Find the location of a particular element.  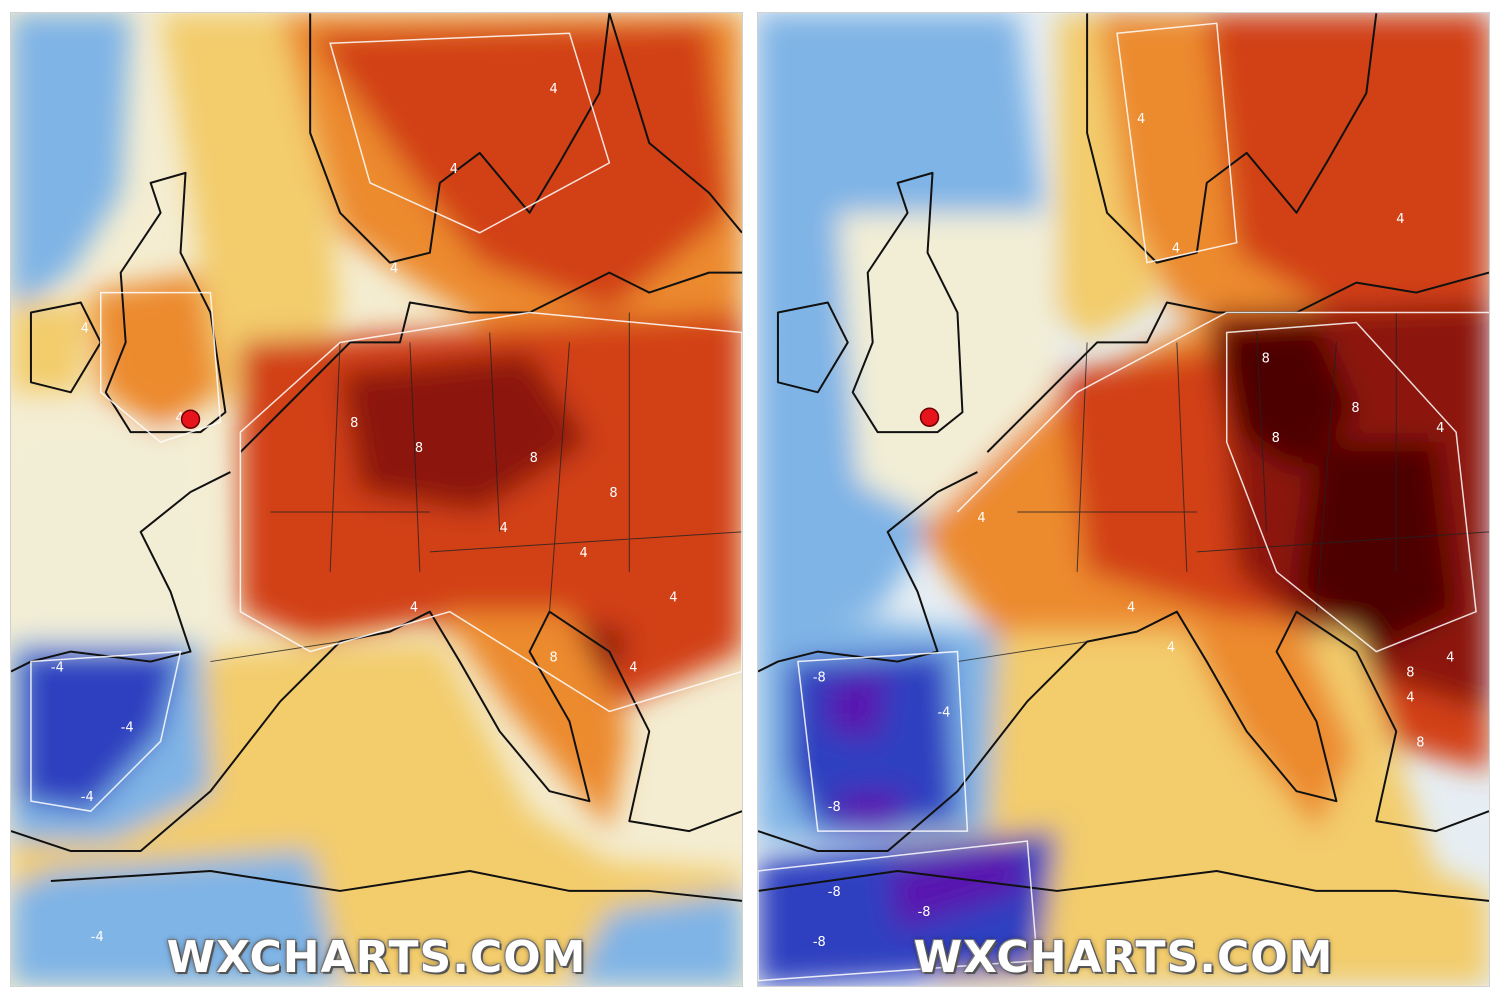

coastline-baltic-east is located at coordinates (675, 123).